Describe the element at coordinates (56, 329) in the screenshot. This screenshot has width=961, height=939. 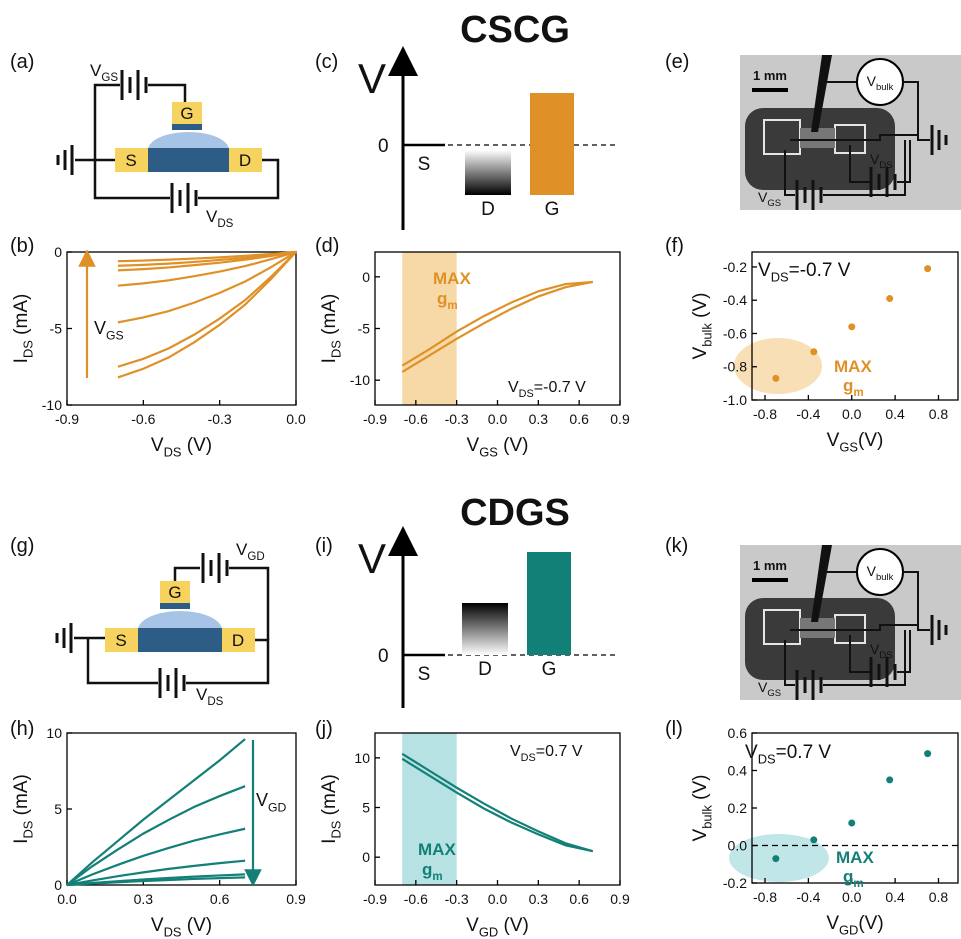
I see `y-tick-label: -5` at that location.